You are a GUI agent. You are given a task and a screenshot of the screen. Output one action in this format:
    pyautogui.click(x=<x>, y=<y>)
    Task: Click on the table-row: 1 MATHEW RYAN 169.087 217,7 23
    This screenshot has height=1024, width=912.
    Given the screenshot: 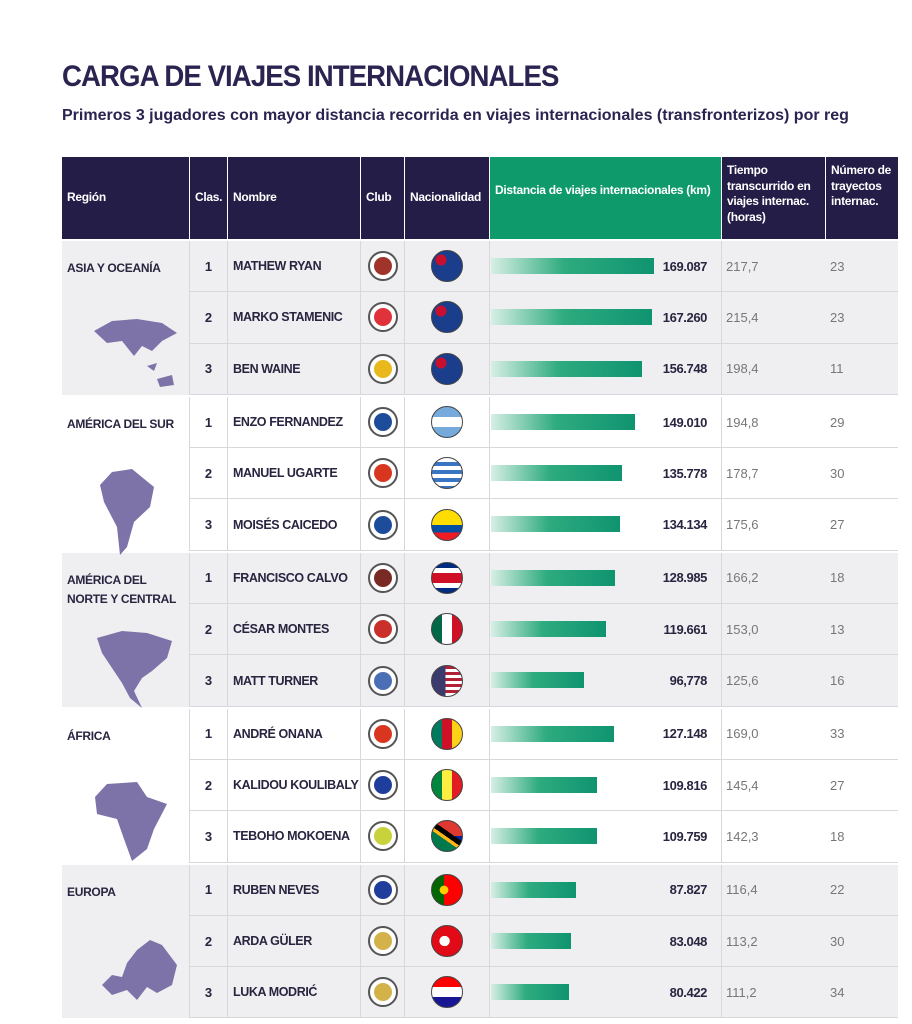 What is the action you would take?
    pyautogui.click(x=544, y=267)
    